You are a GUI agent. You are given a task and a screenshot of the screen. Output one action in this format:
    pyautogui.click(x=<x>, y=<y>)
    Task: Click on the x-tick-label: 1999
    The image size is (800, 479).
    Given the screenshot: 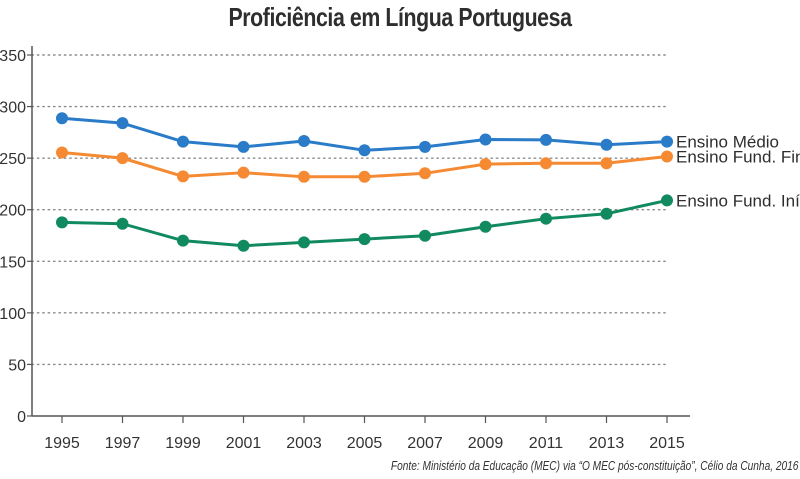 What is the action you would take?
    pyautogui.click(x=183, y=443)
    